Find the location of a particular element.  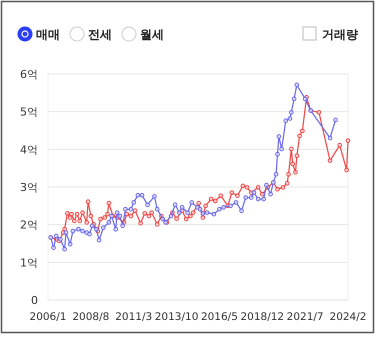

y-tick-label: 5억 is located at coordinates (29, 112).